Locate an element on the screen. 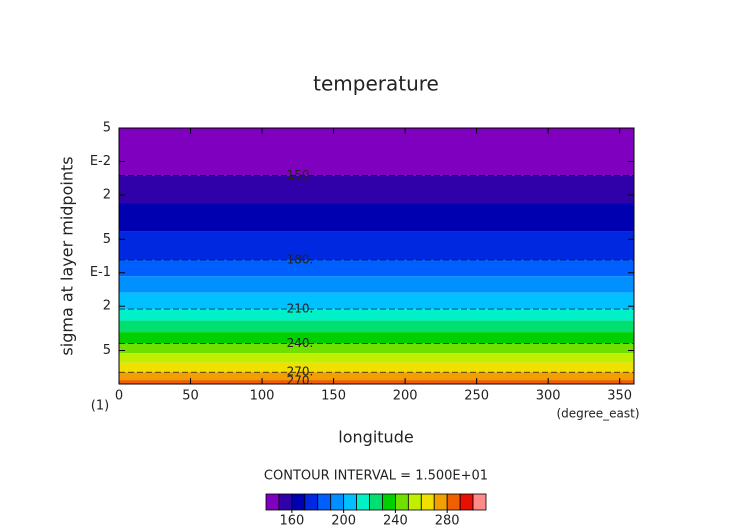  y-tick-label: E-1 is located at coordinates (100, 272).